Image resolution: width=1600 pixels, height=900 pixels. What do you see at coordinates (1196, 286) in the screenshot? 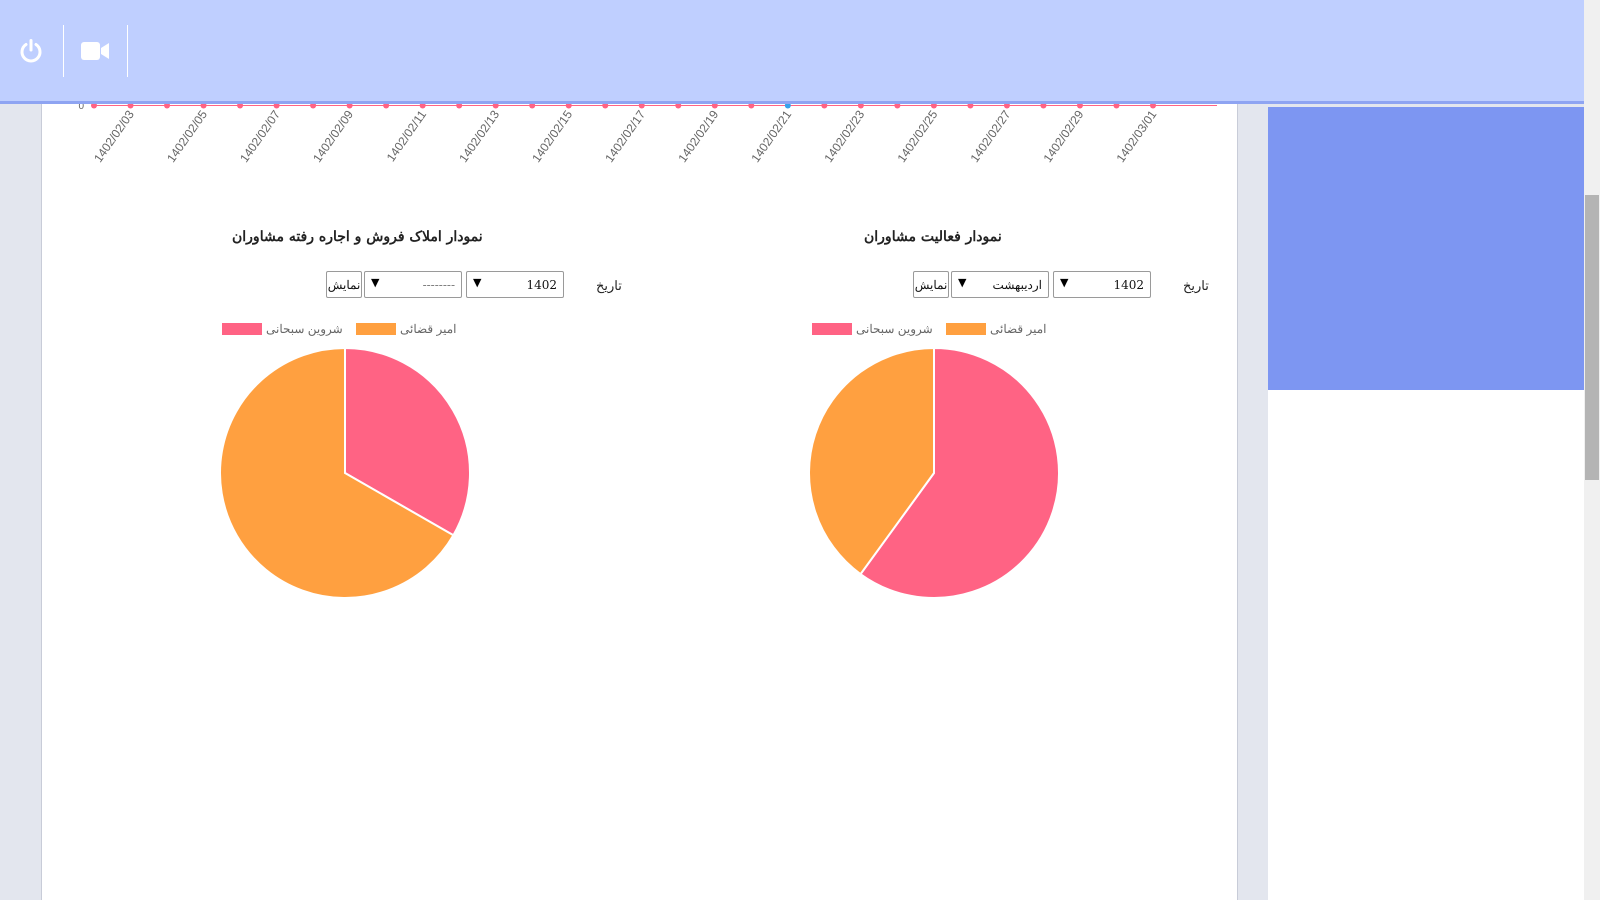
I see `activity-date-label: تاریخ` at bounding box center [1196, 286].